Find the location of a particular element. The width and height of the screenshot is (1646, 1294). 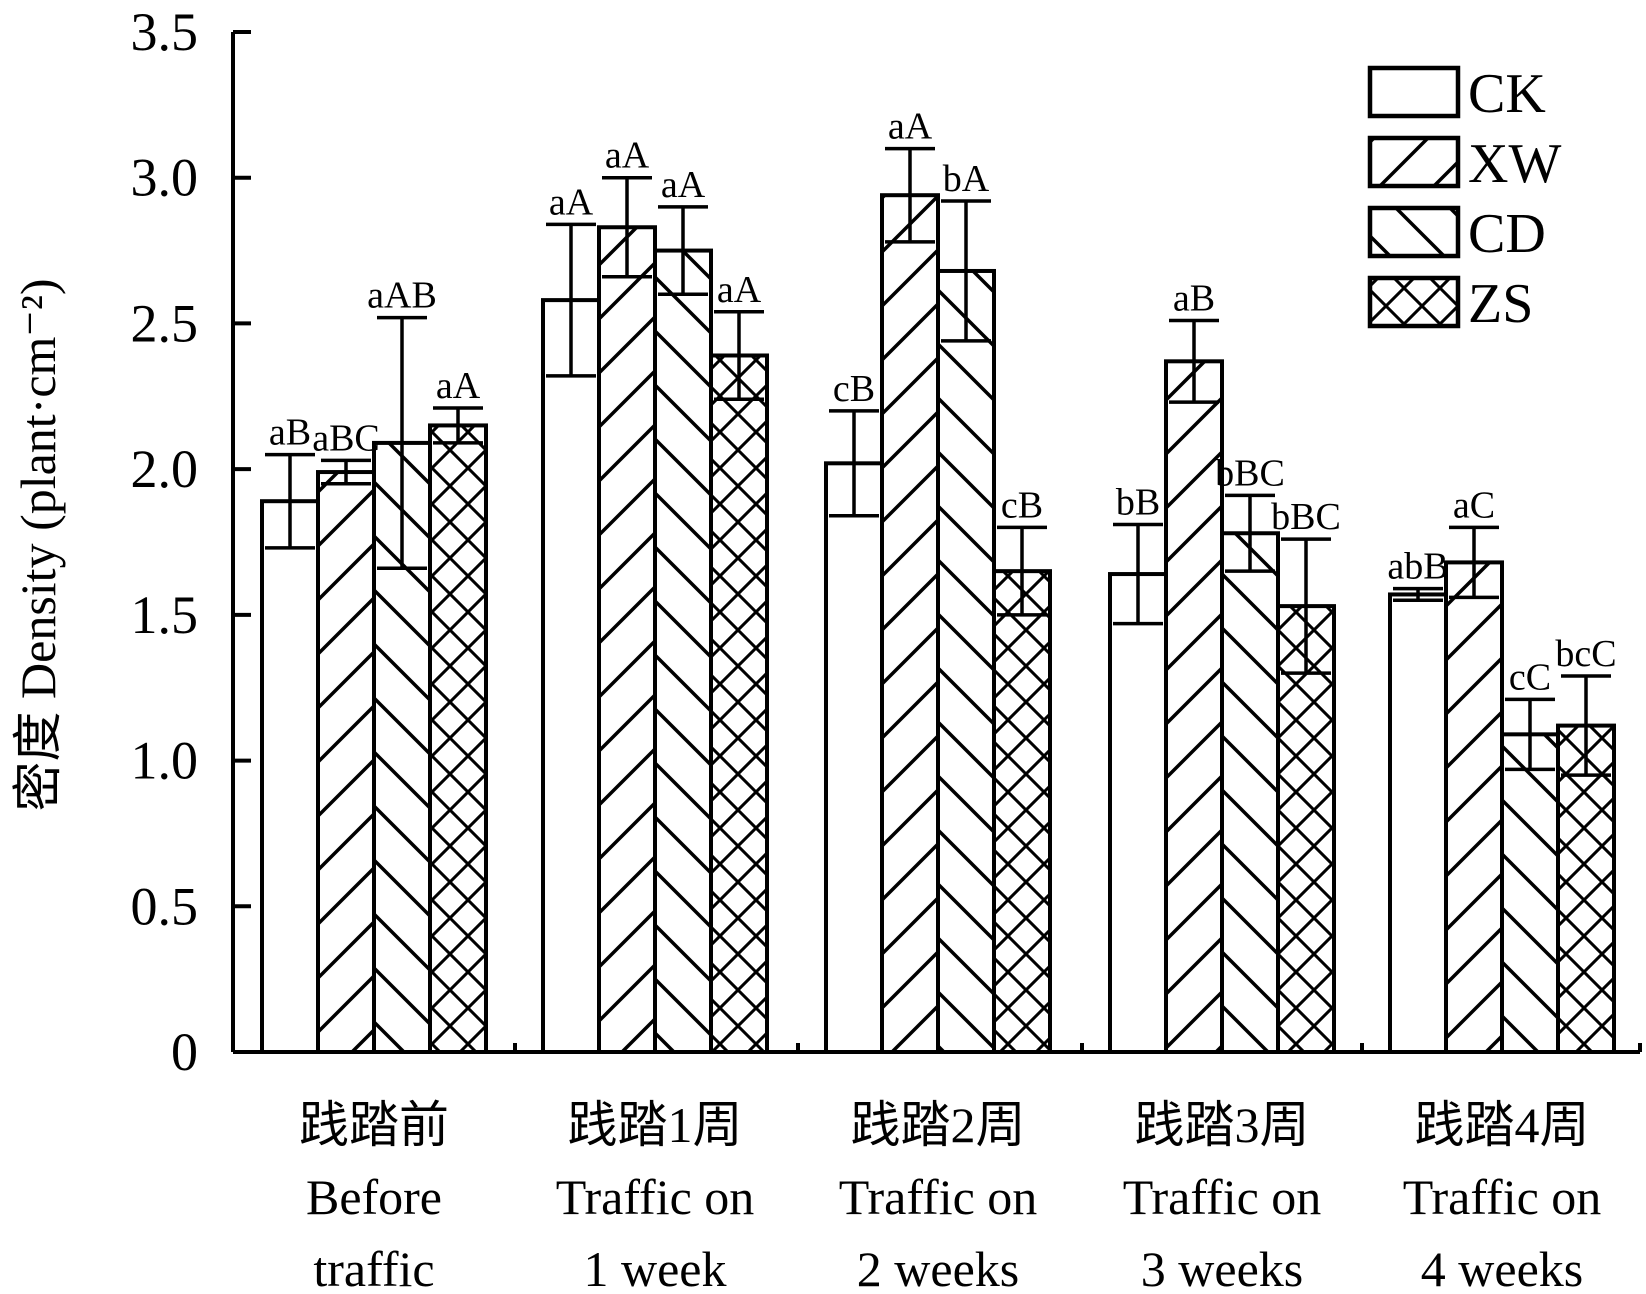

data-label: bB is located at coordinates (1138, 503).